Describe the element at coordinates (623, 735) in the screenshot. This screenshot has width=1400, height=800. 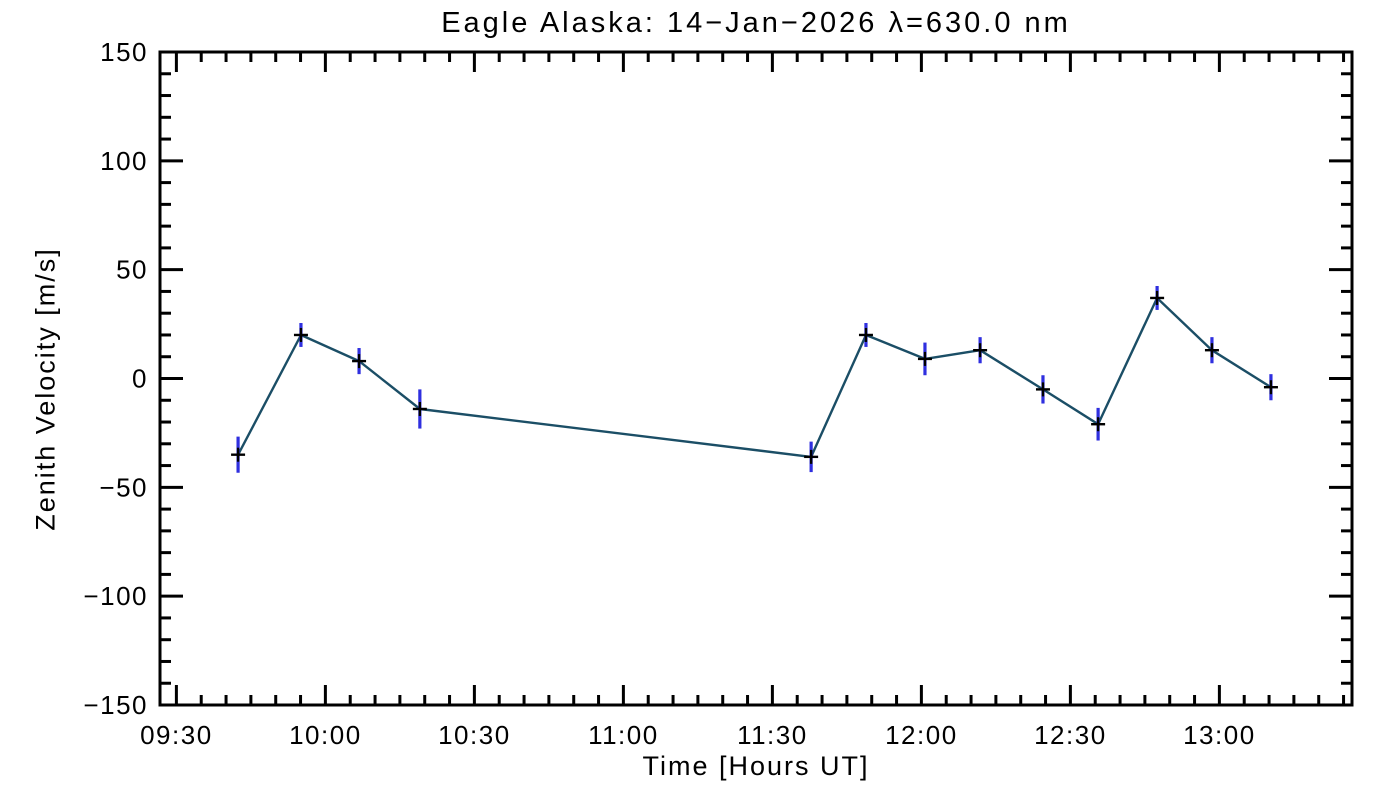
I see `x-tick-label: 11:00` at that location.